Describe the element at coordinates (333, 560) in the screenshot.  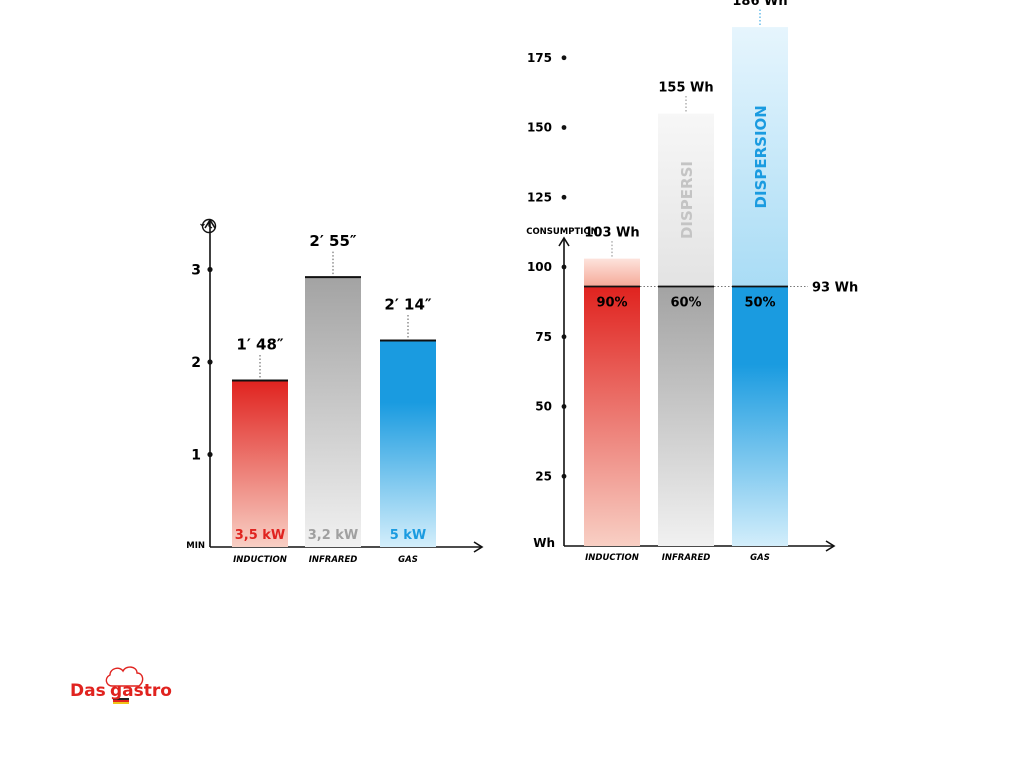
I see `chart1-category-label: INFRARED` at that location.